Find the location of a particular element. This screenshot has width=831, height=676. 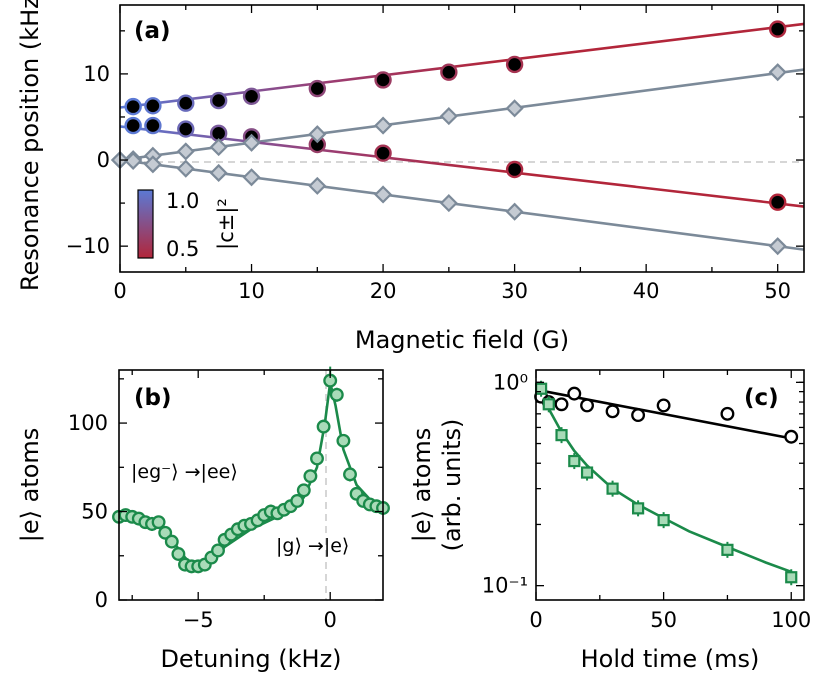

y-tick-label: −10 is located at coordinates (88, 246).